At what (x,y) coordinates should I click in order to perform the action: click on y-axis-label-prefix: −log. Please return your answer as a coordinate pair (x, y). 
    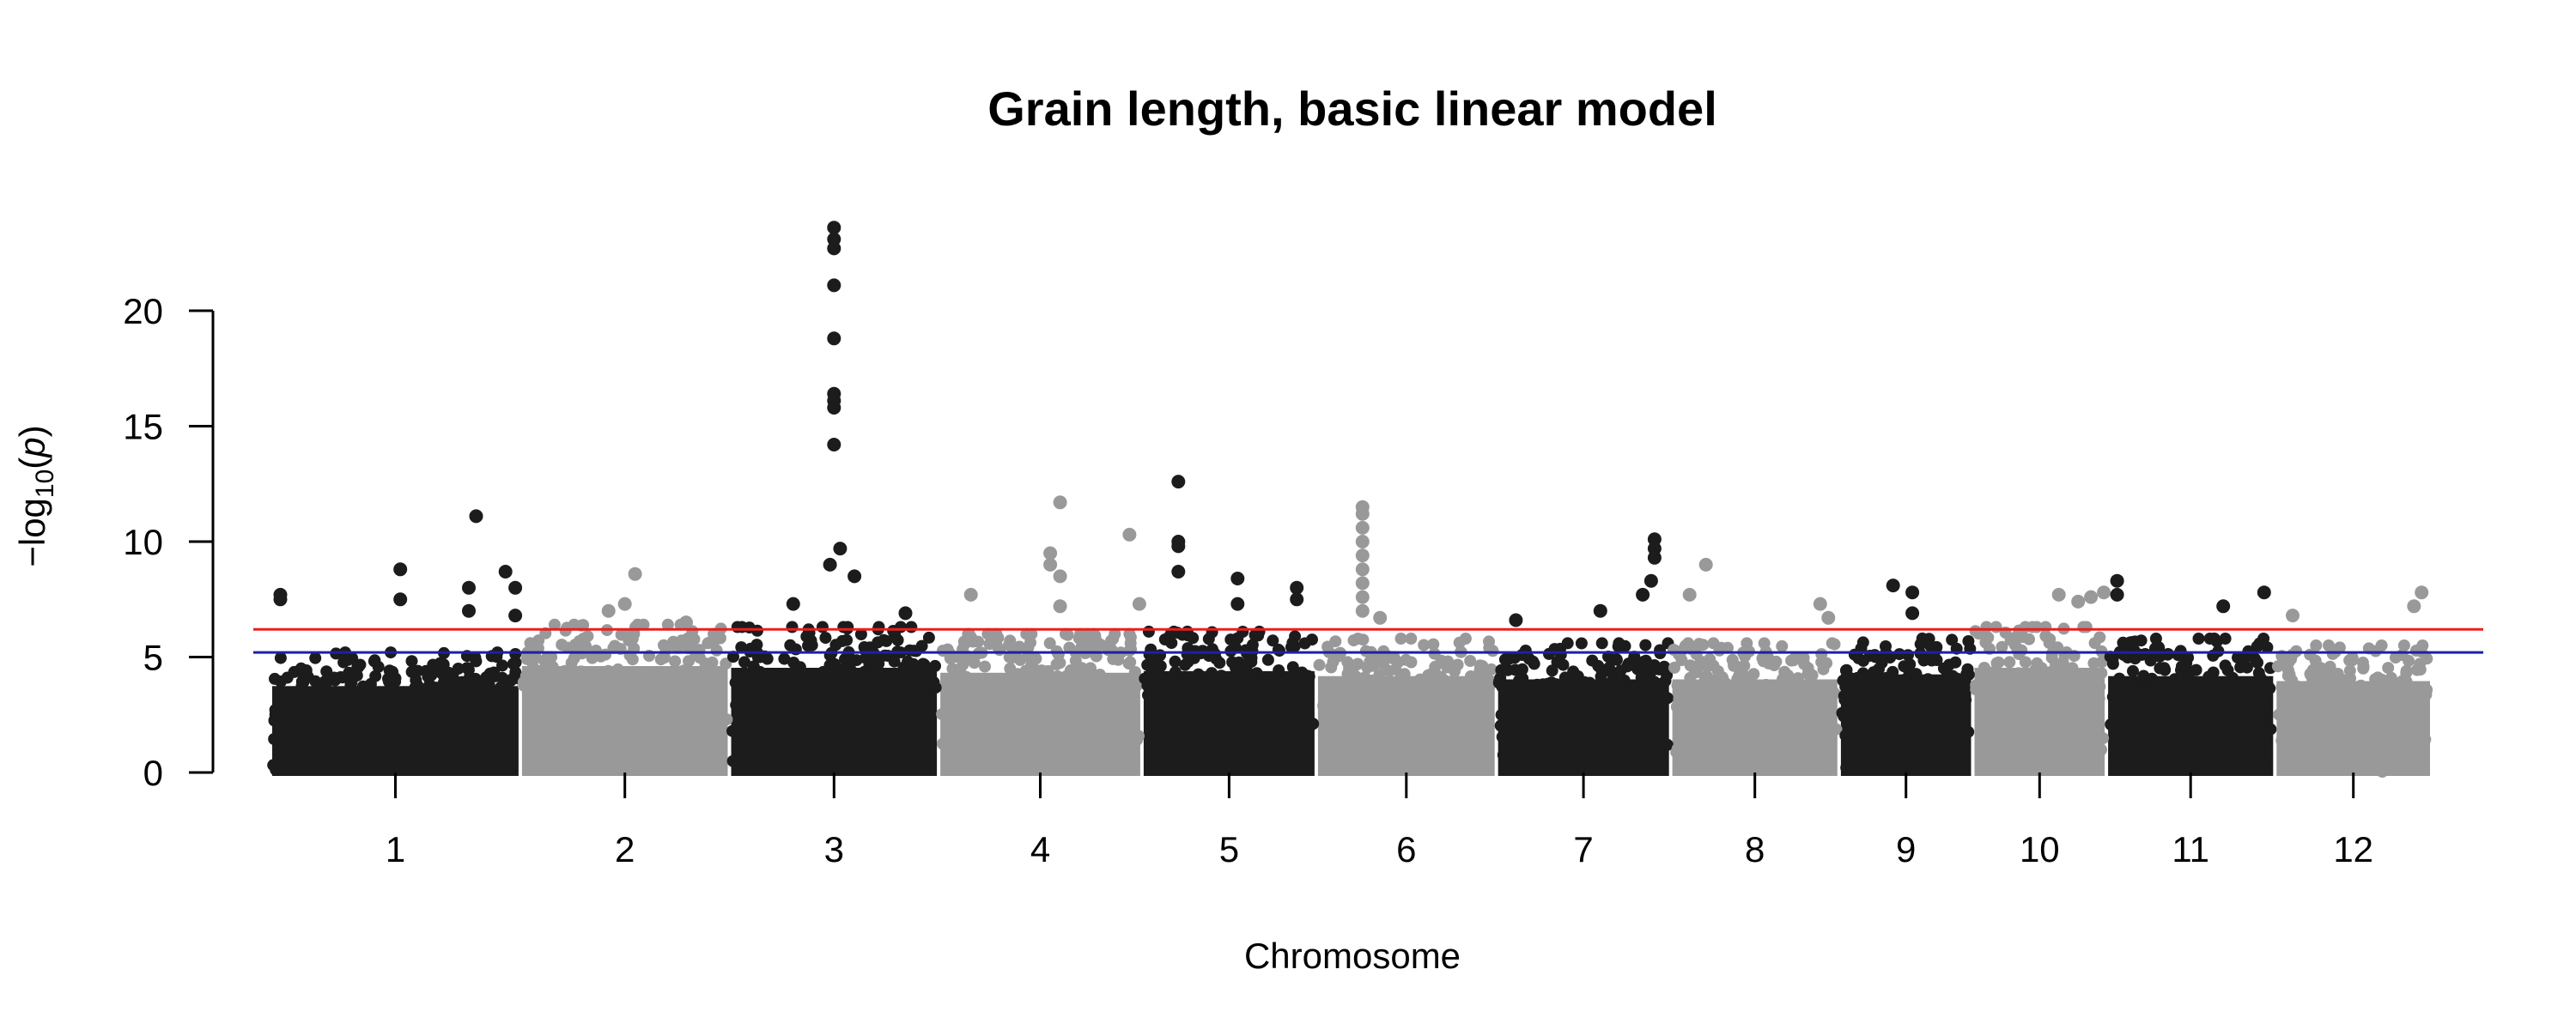
    Looking at the image, I should click on (32, 532).